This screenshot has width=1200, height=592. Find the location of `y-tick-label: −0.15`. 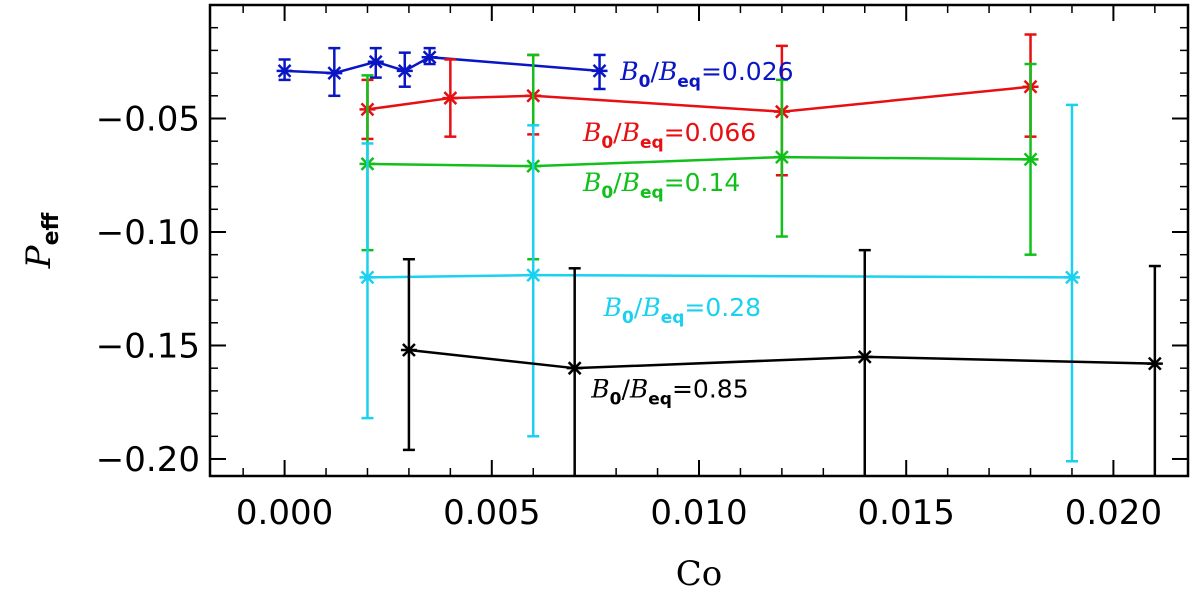

y-tick-label: −0.15 is located at coordinates (148, 346).